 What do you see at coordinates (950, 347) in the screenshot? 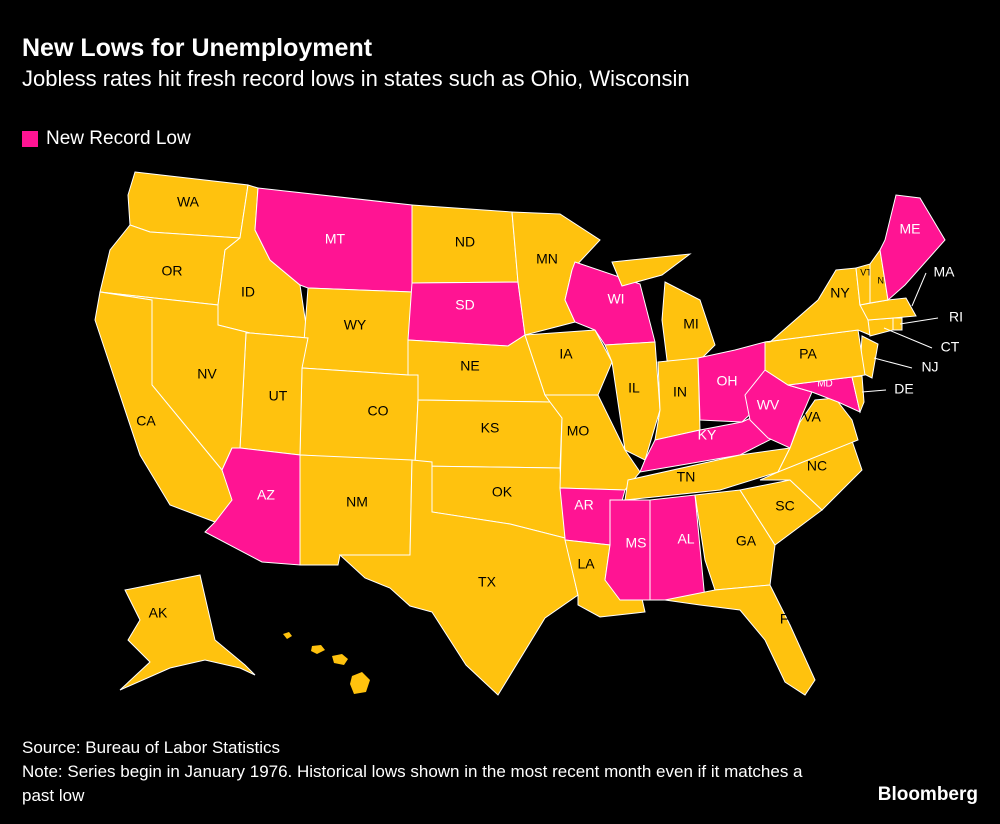
I see `state-label: CT` at bounding box center [950, 347].